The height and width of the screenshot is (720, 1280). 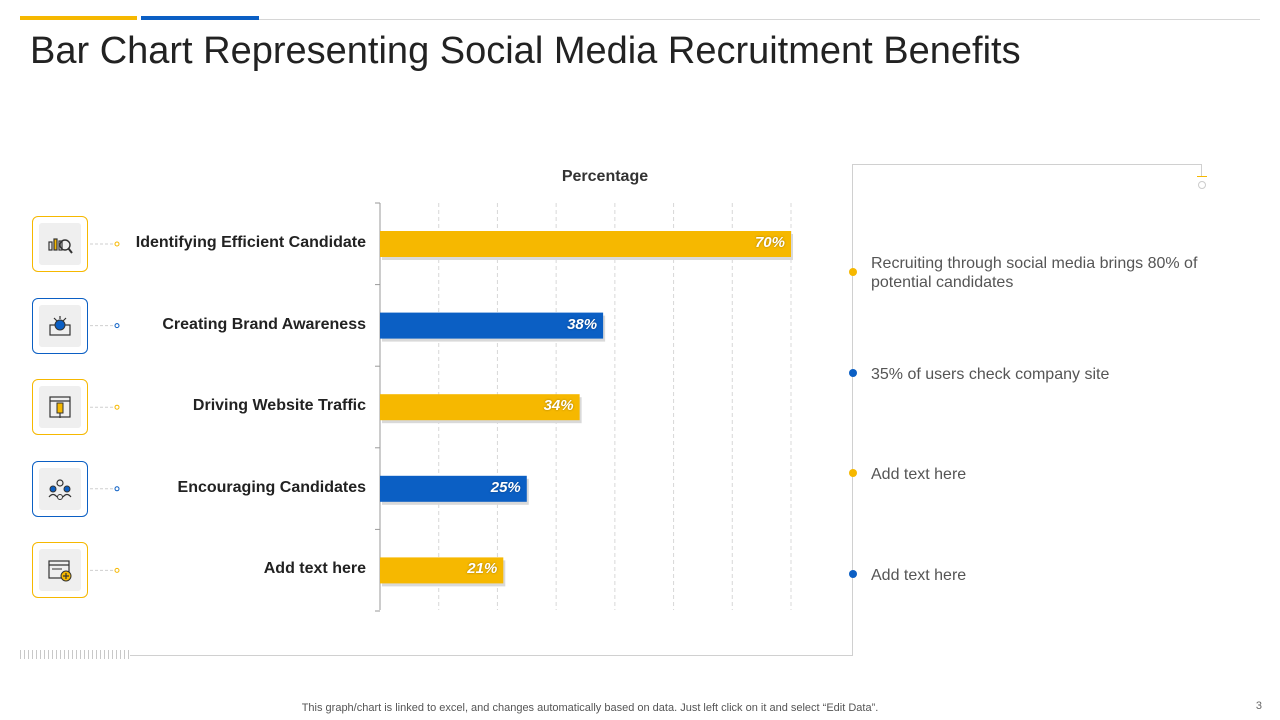 I want to click on top-rule, so click(x=759, y=19).